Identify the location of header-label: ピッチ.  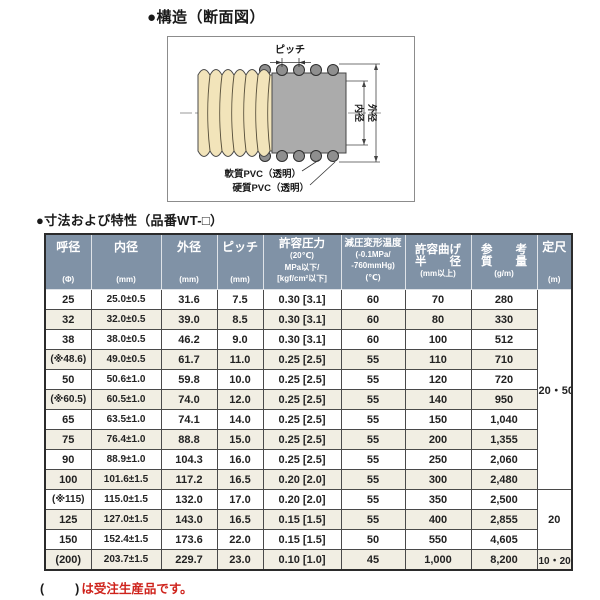
(239, 247).